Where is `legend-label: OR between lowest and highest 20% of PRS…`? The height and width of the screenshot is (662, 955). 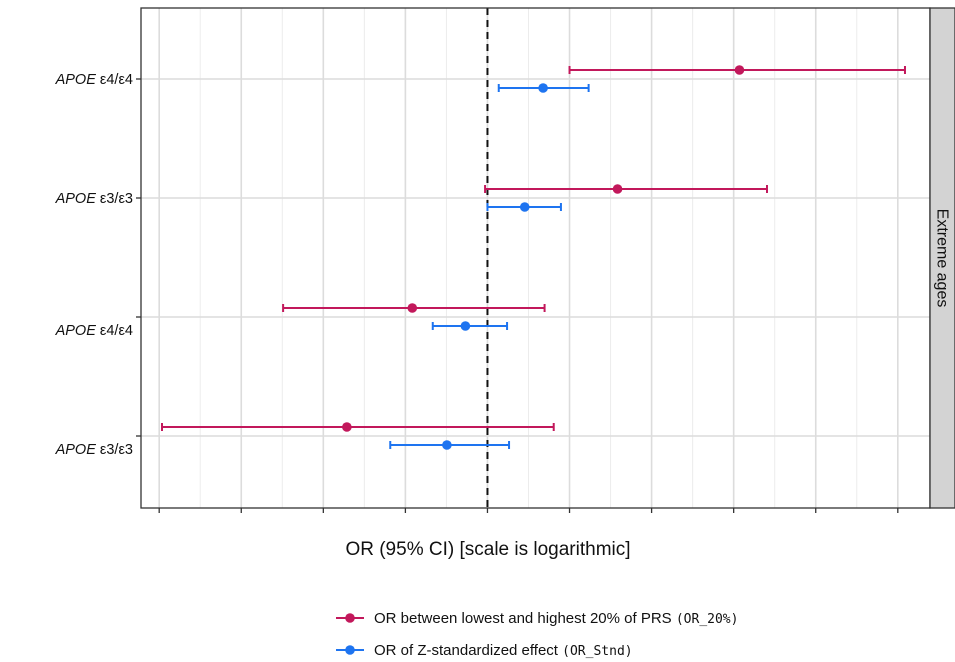 legend-label: OR between lowest and highest 20% of PRS… is located at coordinates (556, 618).